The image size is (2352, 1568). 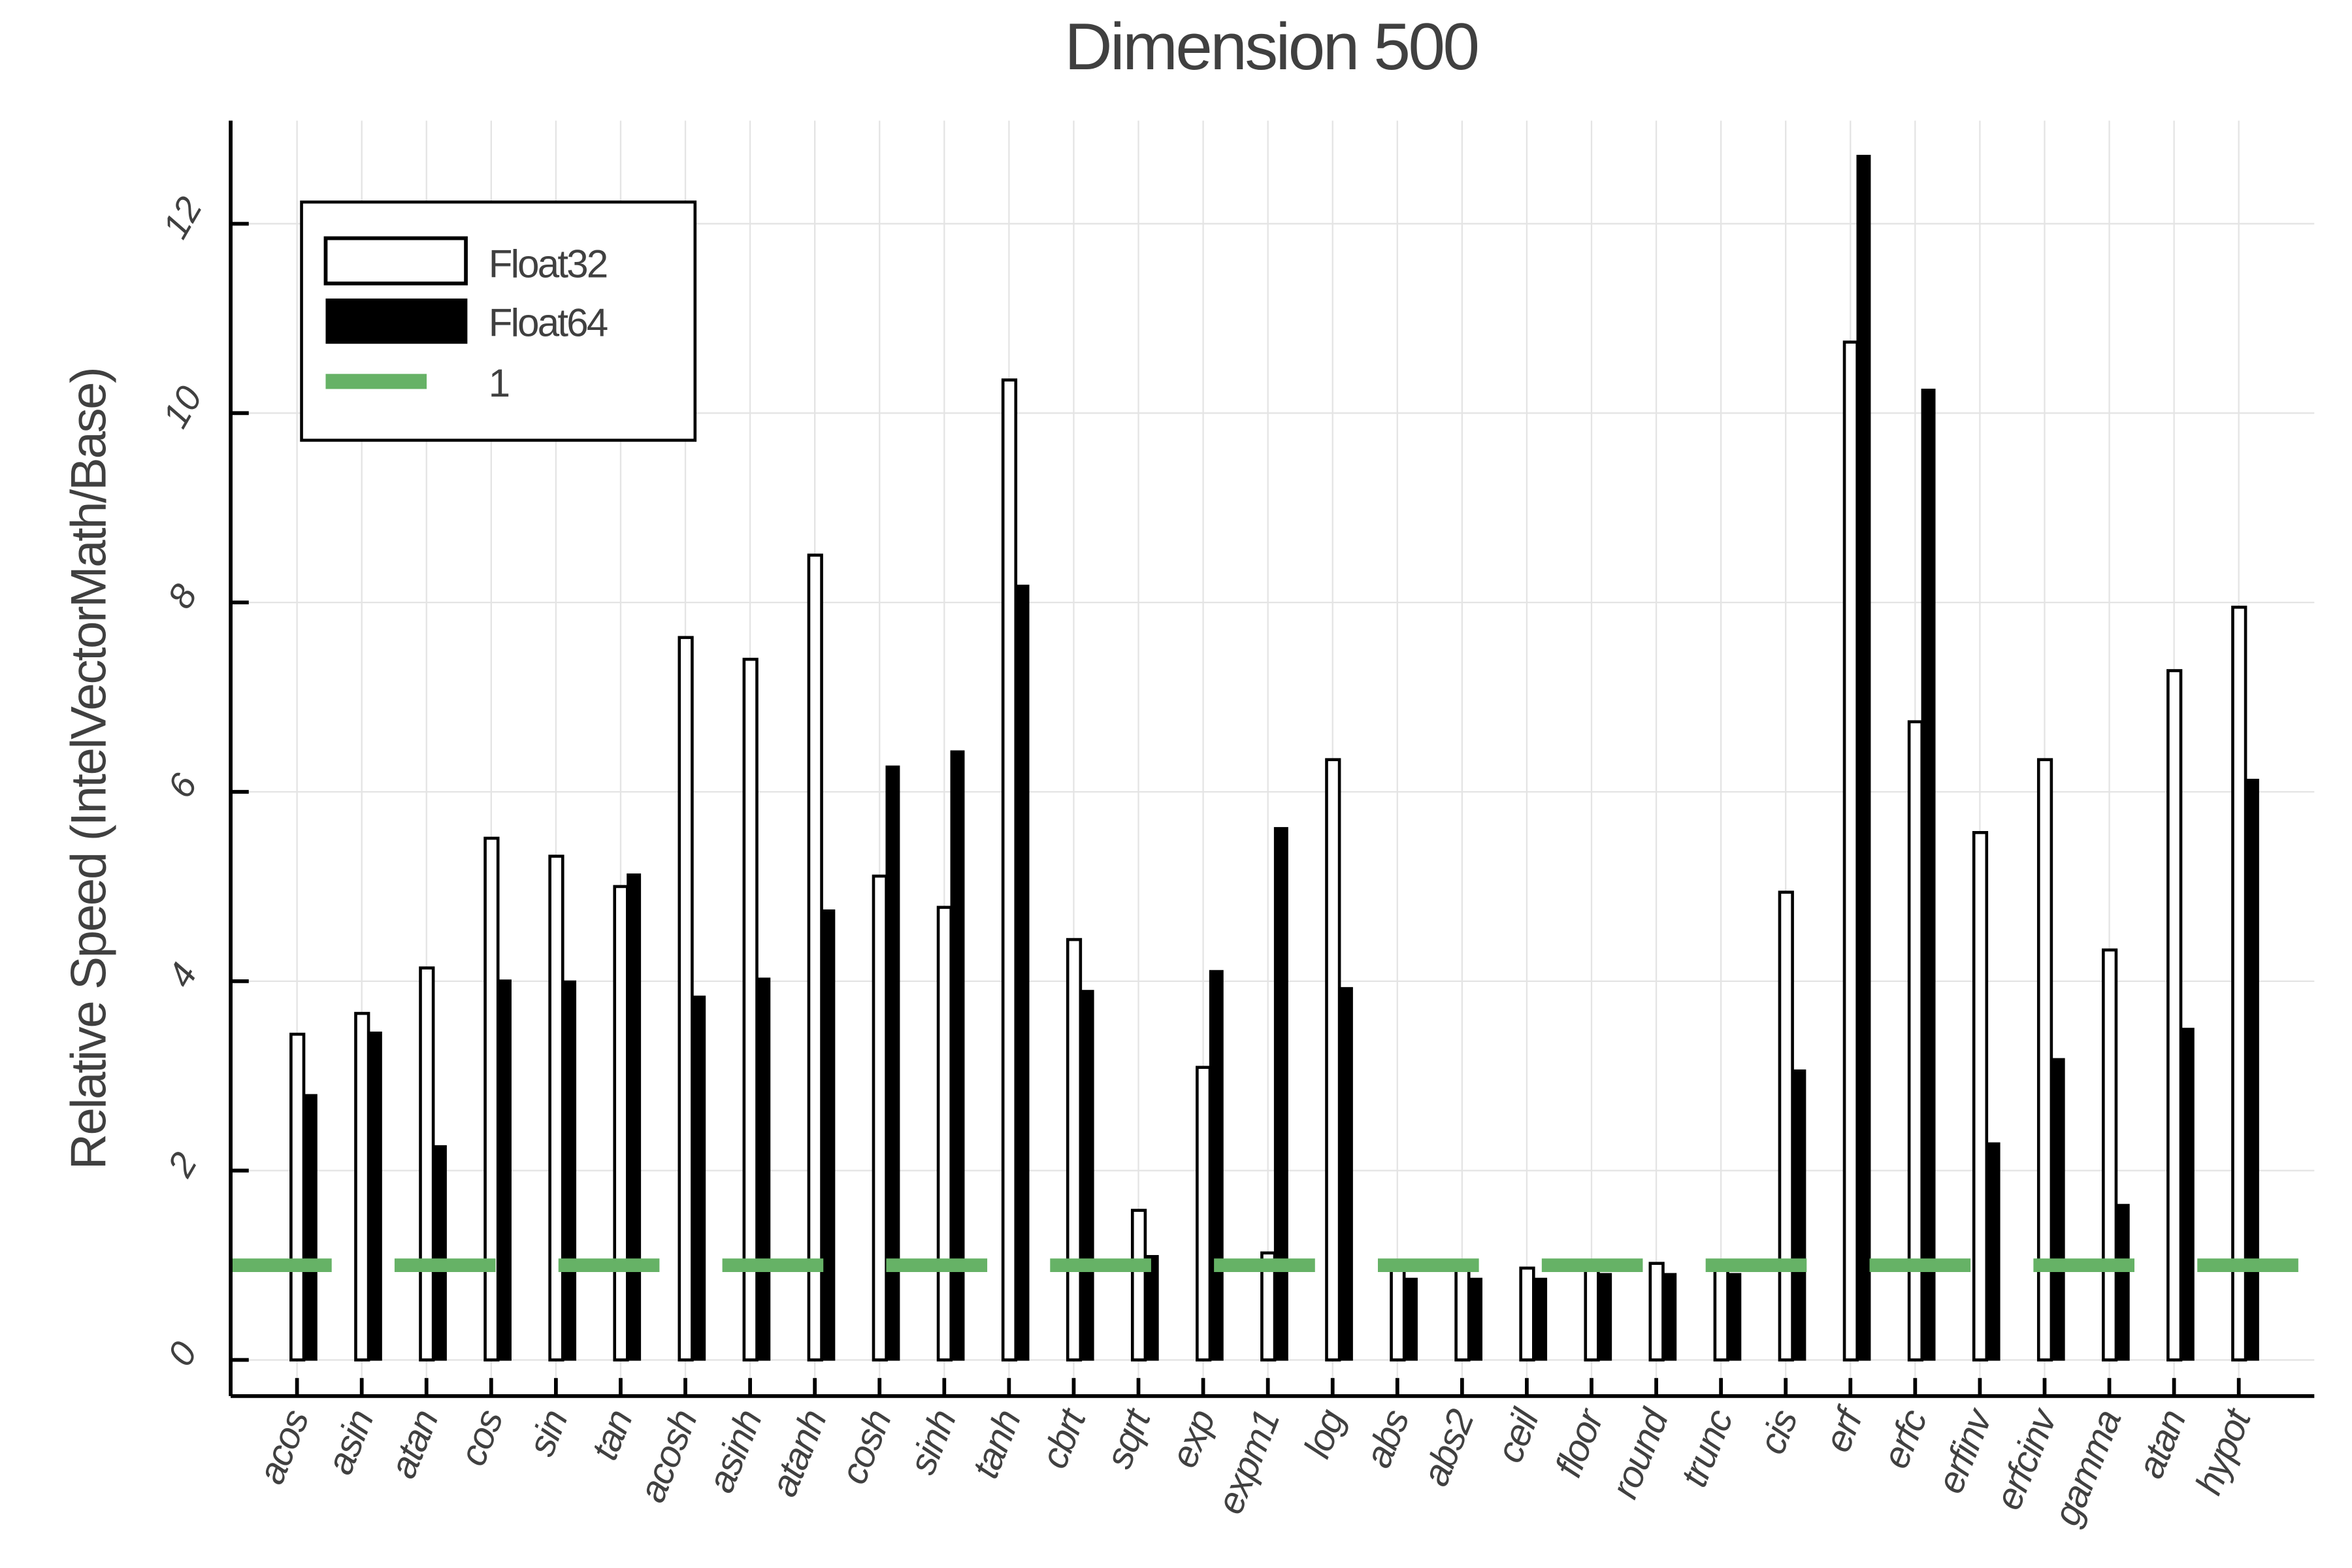 I want to click on x-tick-label-hypot: hypot, so click(x=2223, y=1451).